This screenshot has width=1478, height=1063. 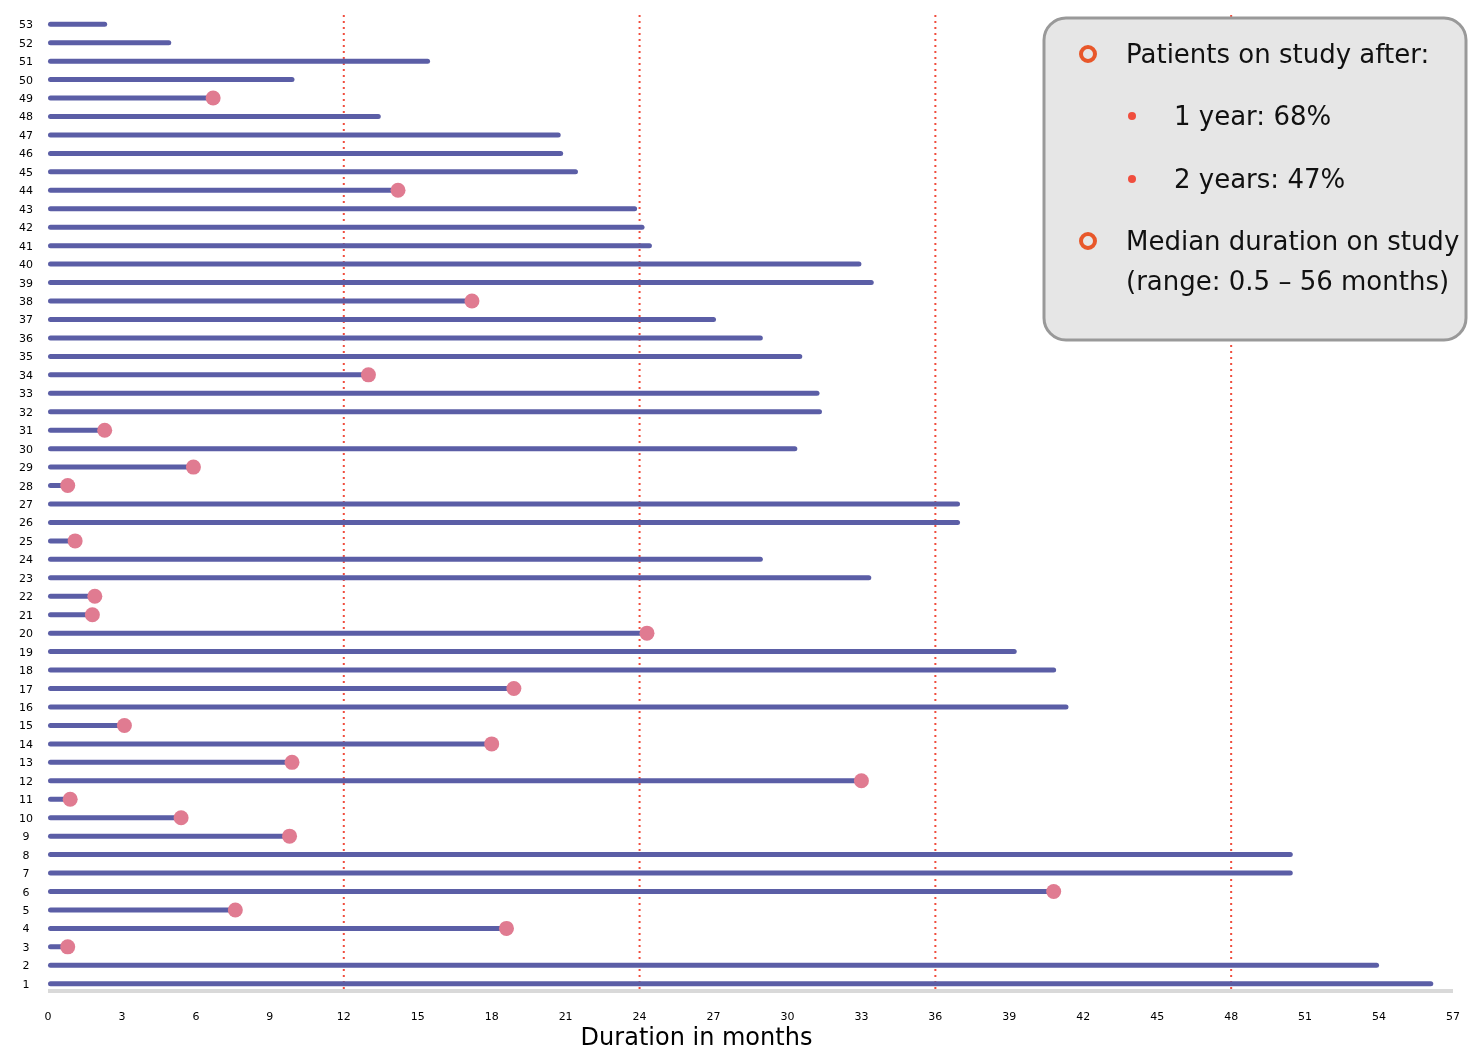 I want to click on x-tick-label: 39, so click(x=1009, y=1016).